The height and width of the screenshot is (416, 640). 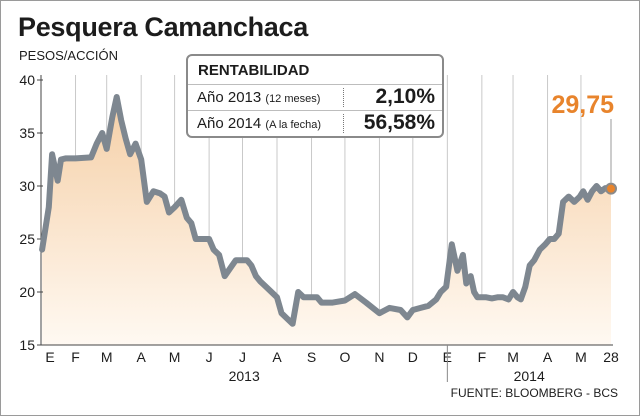 I want to click on y-tick-label: 15, so click(x=27, y=345).